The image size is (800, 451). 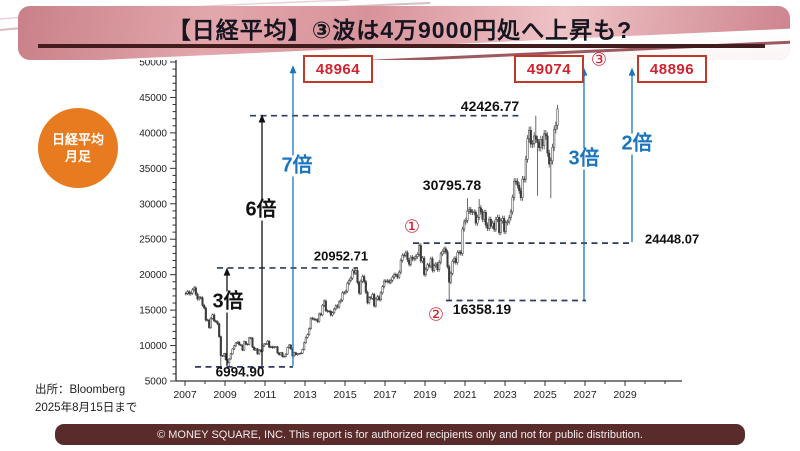 What do you see at coordinates (77, 156) in the screenshot?
I see `badge-line-2: 月足` at bounding box center [77, 156].